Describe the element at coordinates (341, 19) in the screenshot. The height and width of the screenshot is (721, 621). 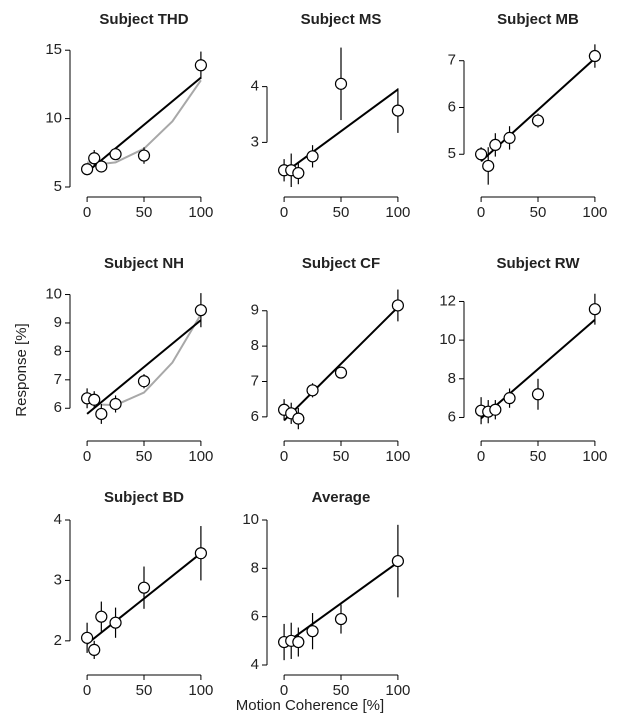
I see `panel-title: Subject MS` at that location.